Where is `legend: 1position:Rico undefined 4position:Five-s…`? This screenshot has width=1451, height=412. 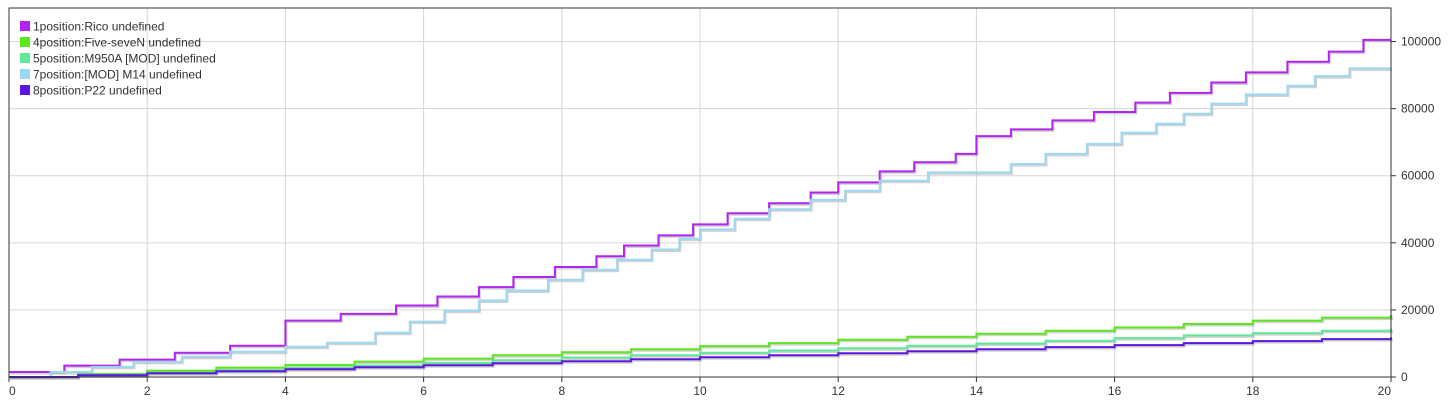
legend: 1position:Rico undefined 4position:Five-s… is located at coordinates (118, 59).